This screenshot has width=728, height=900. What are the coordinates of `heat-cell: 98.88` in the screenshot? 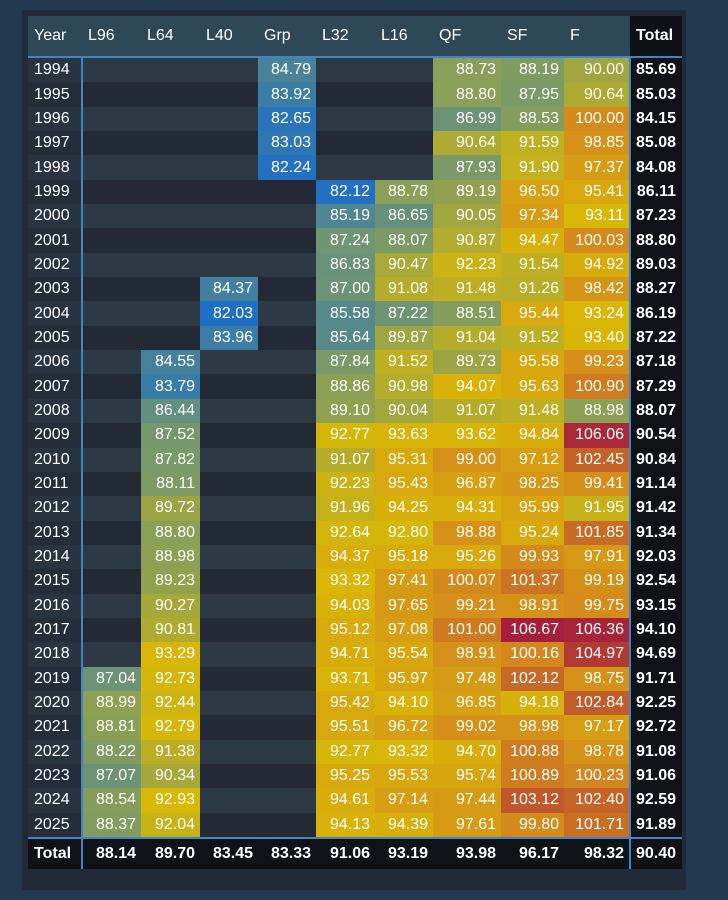 It's located at (467, 532).